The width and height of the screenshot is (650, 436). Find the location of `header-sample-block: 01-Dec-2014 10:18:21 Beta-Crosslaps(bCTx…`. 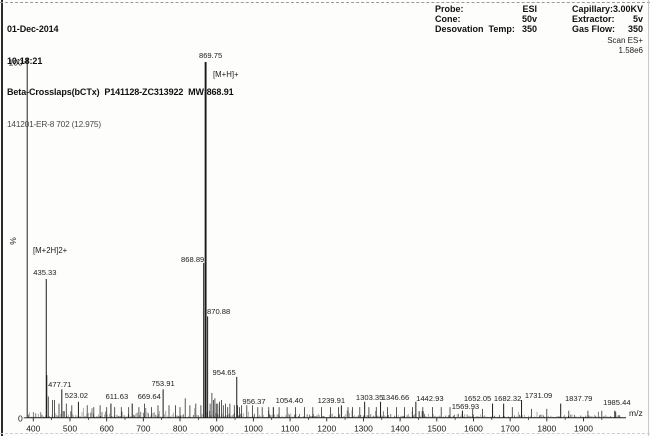

header-sample-block: 01-Dec-2014 10:18:21 Beta-Crosslaps(bCTx… is located at coordinates (120, 76).